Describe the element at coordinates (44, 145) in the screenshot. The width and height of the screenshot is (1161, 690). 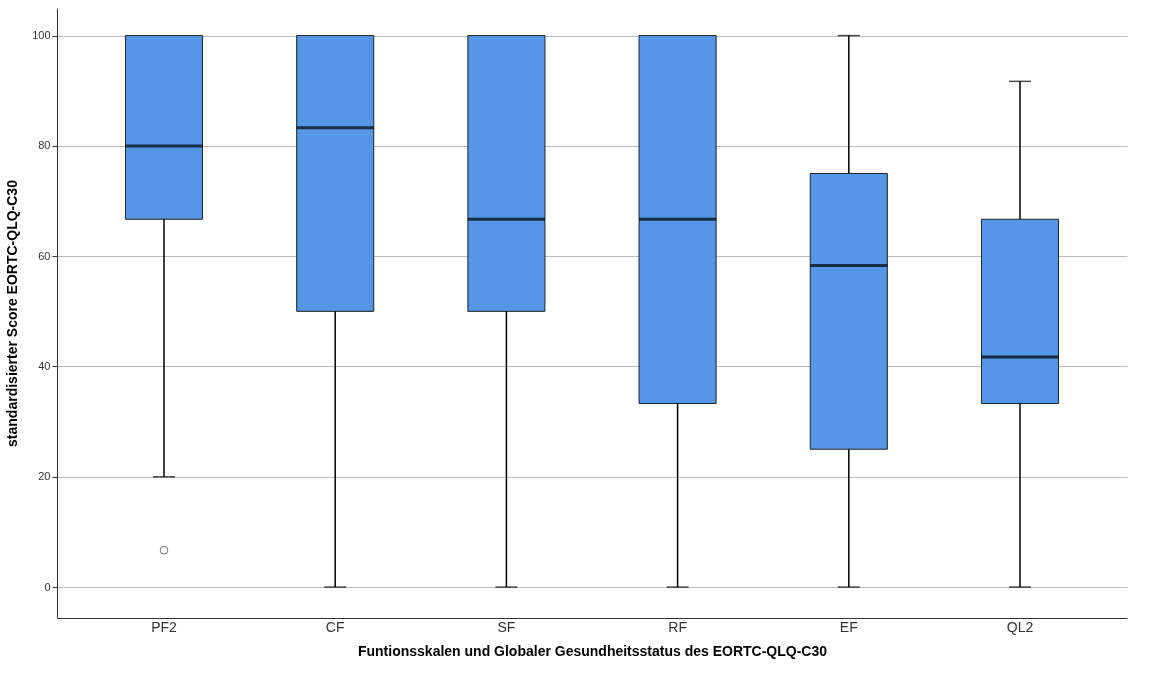
I see `y-tick-label: 80` at that location.